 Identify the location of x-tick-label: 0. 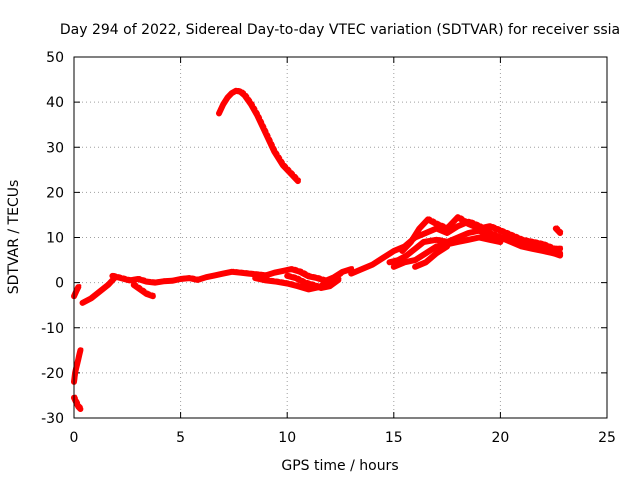
(74, 438).